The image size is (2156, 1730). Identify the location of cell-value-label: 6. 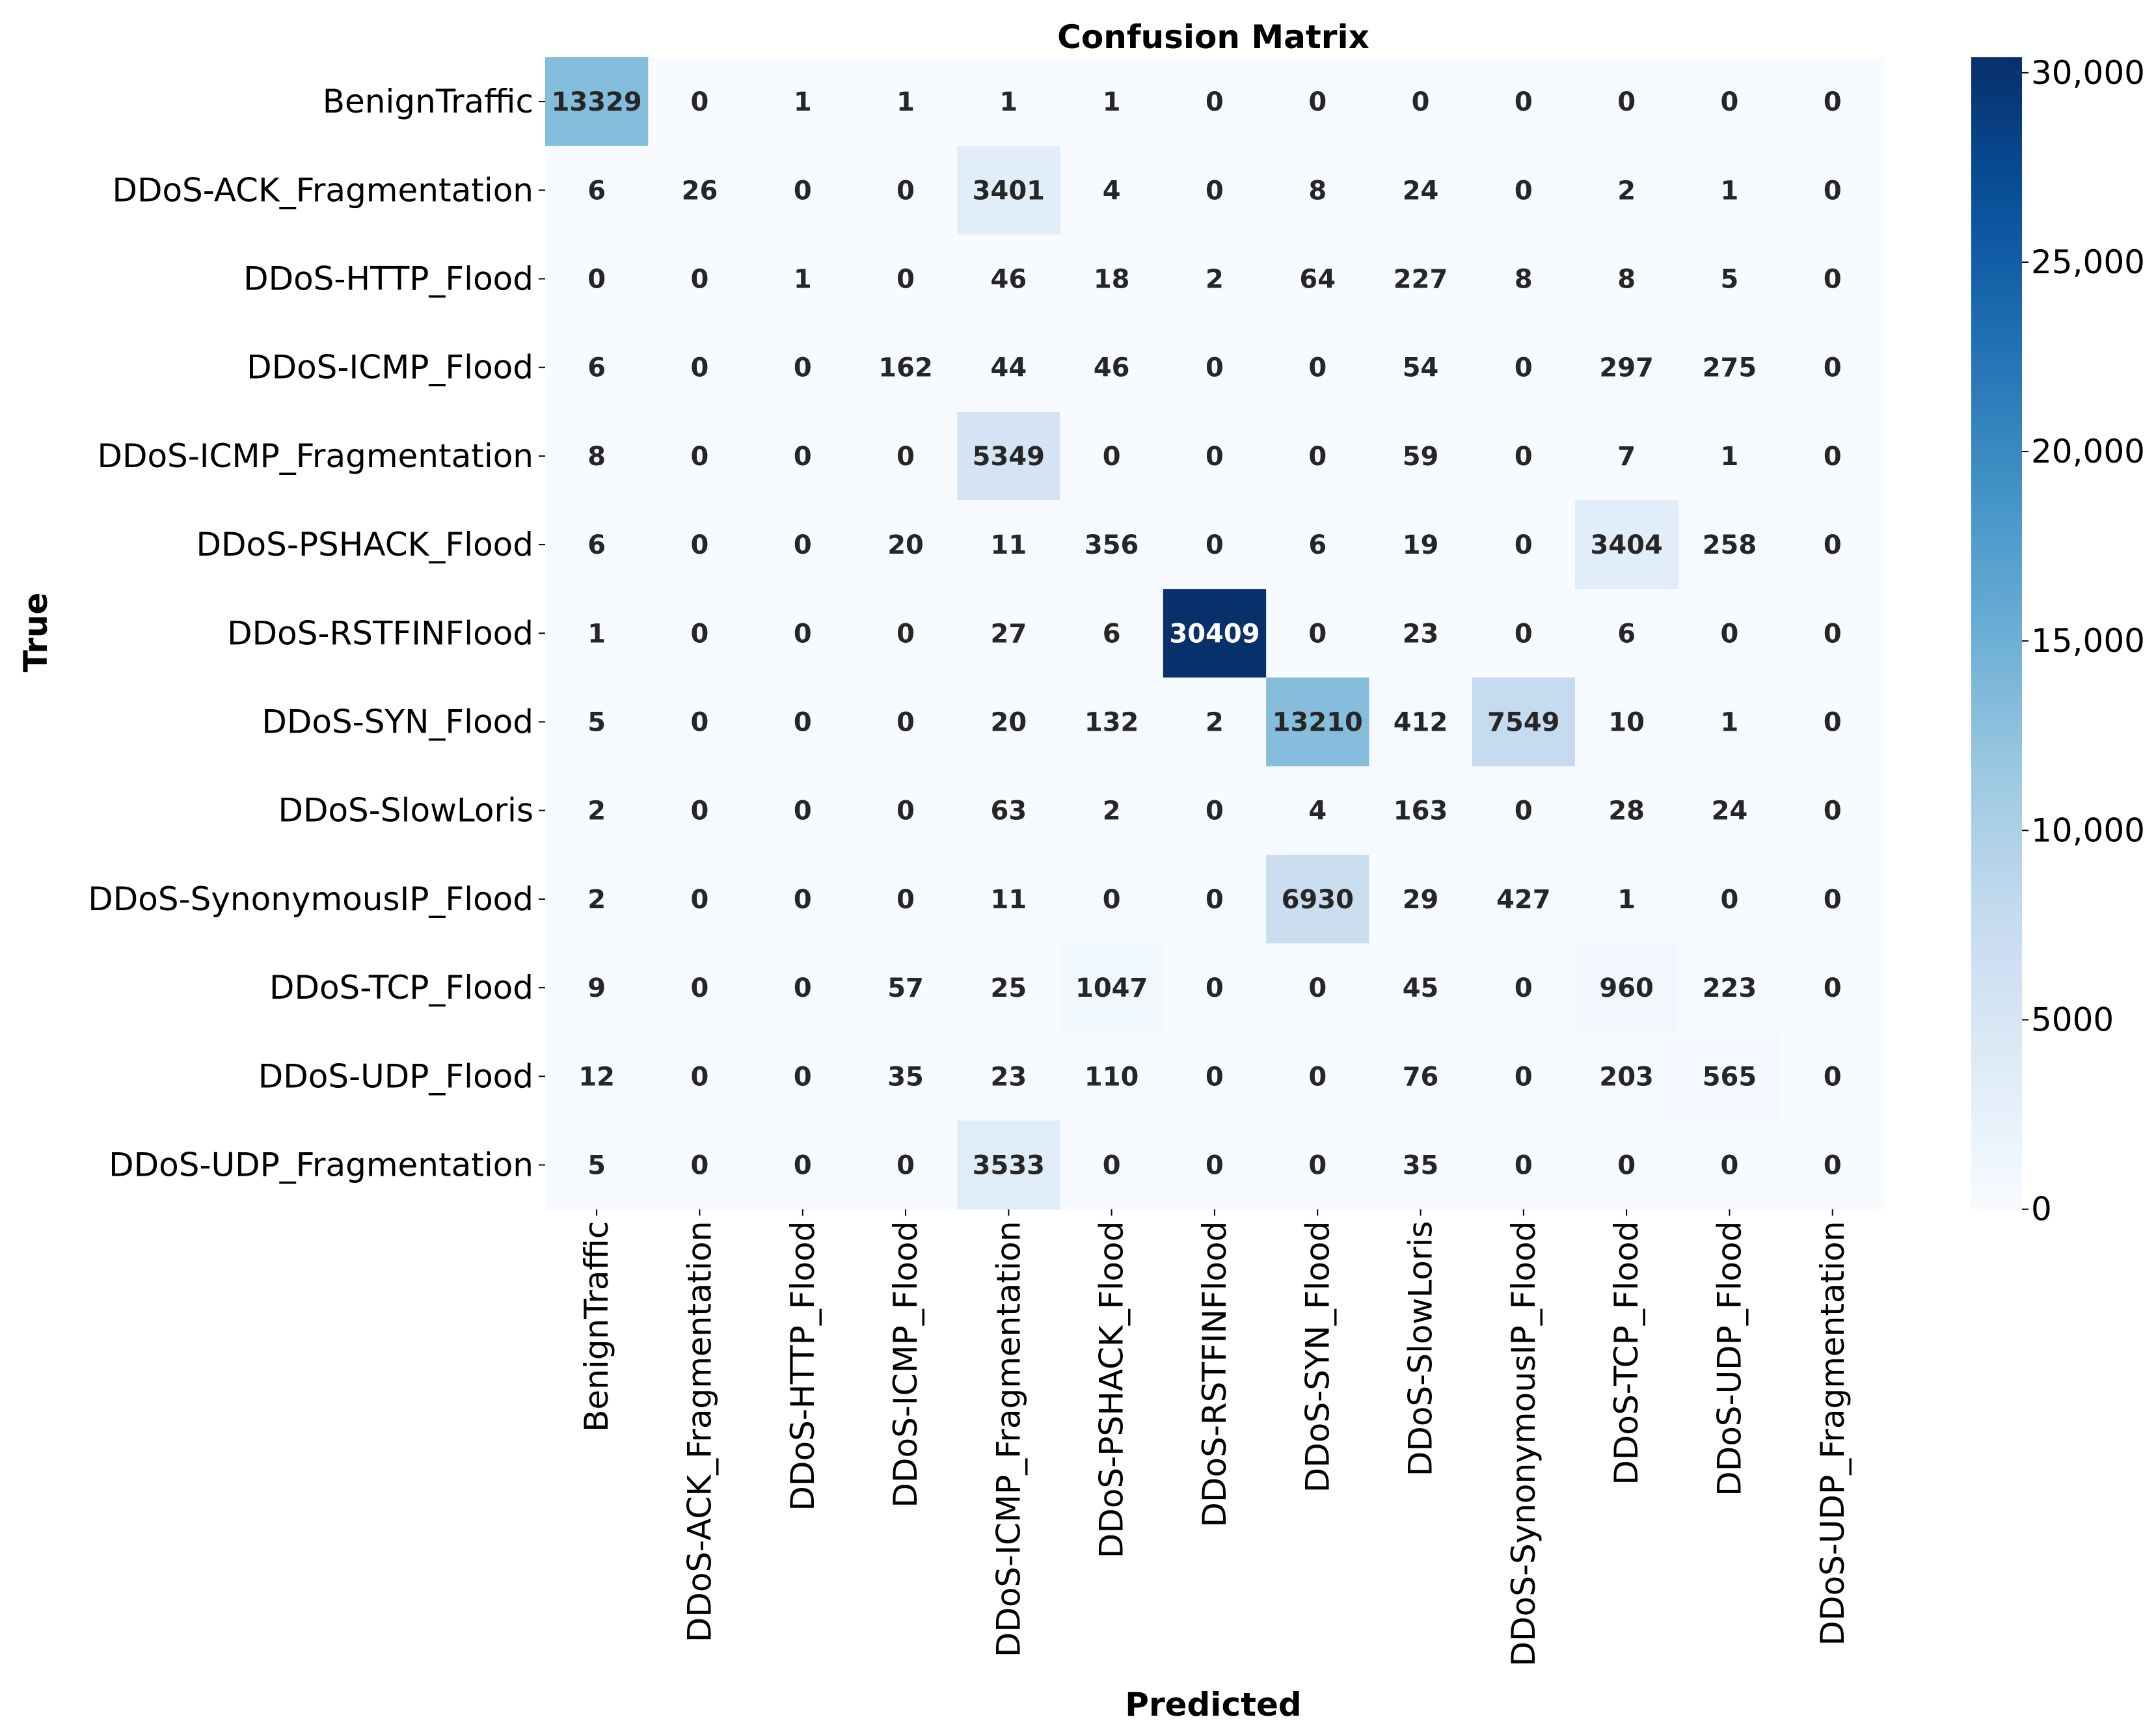
(596, 191).